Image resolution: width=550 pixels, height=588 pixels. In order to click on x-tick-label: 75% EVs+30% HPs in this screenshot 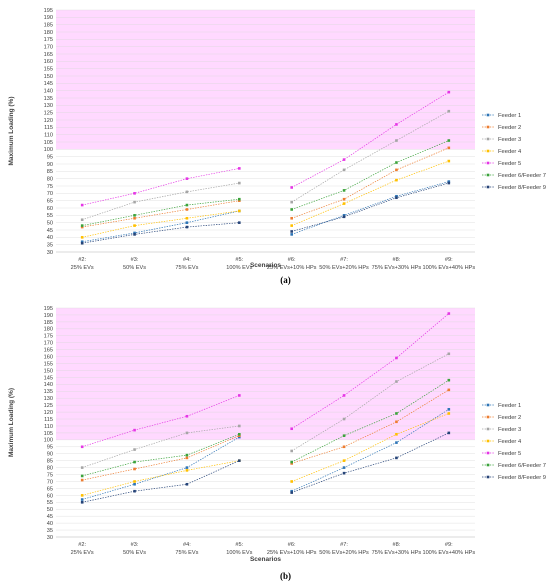, I will do `click(397, 553)`.